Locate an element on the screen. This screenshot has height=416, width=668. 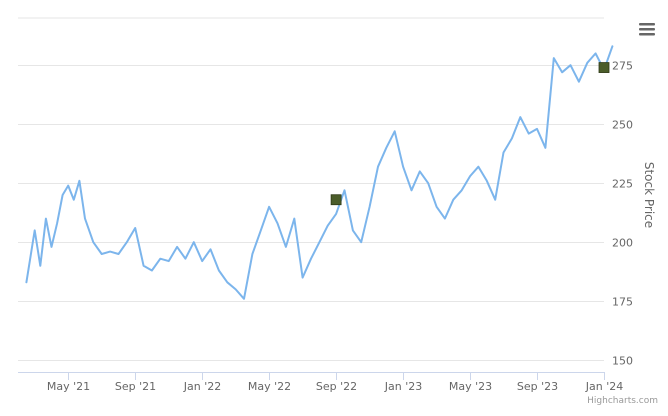
x-tick-label: Jan '23 is located at coordinates (403, 386).